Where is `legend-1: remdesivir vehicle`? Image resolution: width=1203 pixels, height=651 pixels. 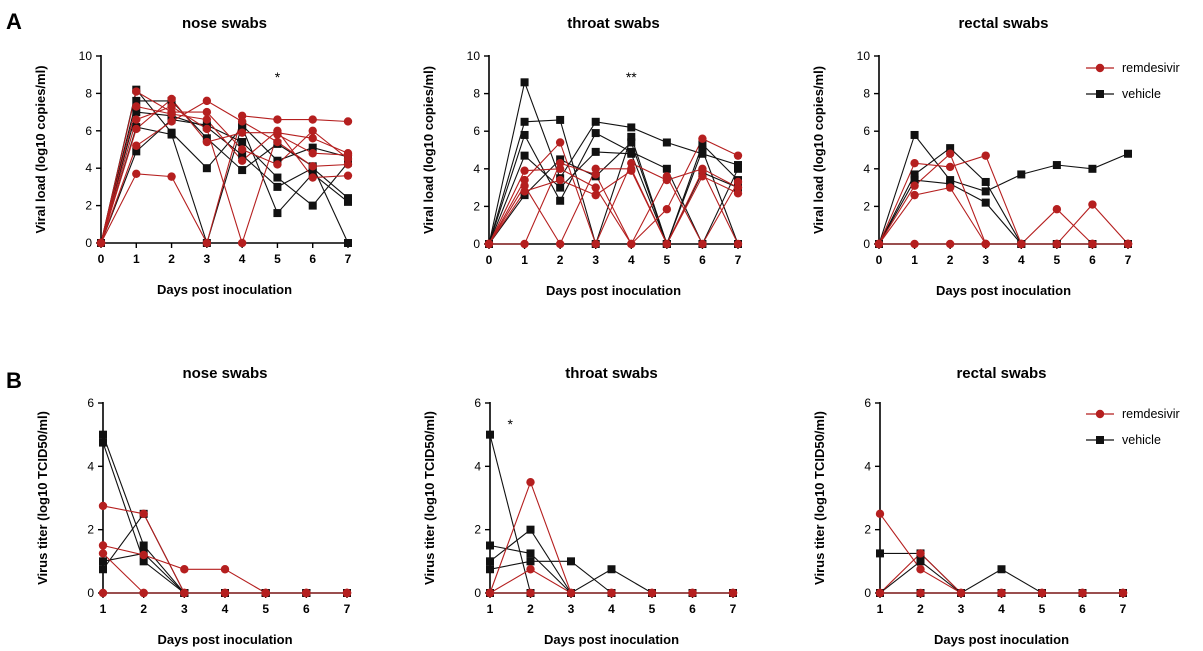 legend-1: remdesivir vehicle is located at coordinates (1133, 81).